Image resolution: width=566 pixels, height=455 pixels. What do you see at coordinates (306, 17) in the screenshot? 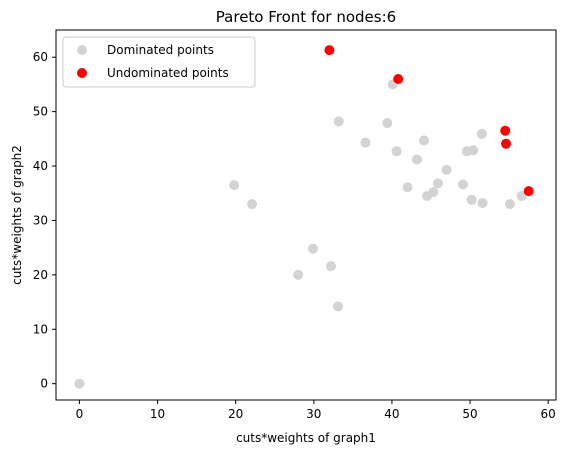
I see `chart-title: Pareto Front for nodes:6` at bounding box center [306, 17].